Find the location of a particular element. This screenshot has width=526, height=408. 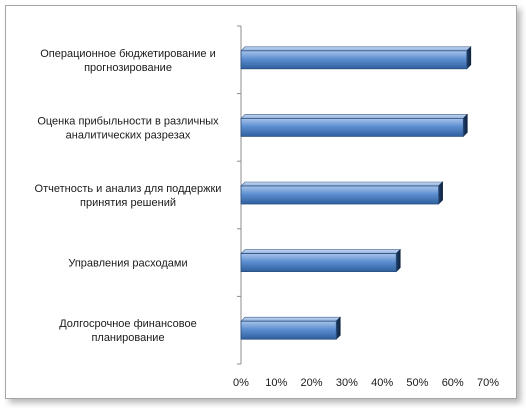

category-label-line: Долгосрочное финансовое is located at coordinates (128, 324).